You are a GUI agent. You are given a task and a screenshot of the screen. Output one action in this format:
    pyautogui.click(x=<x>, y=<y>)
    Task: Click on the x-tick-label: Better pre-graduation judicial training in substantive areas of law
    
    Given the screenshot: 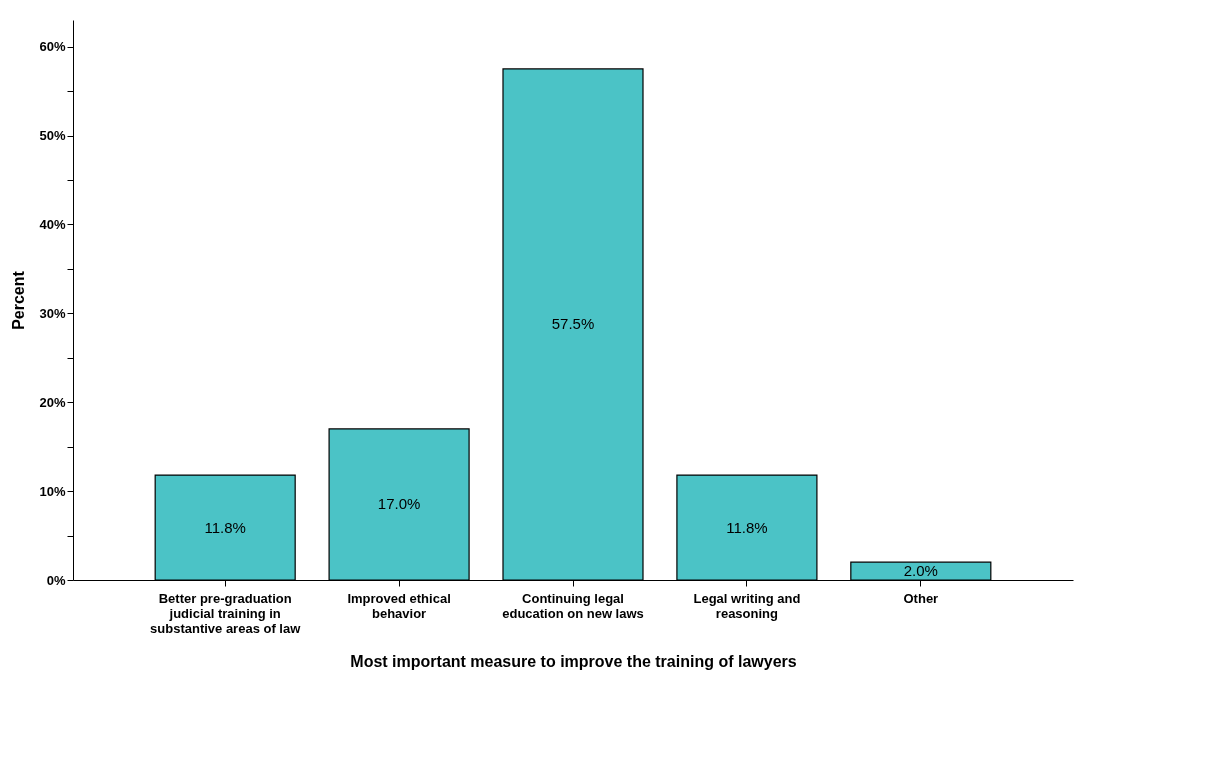 What is the action you would take?
    pyautogui.click(x=226, y=613)
    